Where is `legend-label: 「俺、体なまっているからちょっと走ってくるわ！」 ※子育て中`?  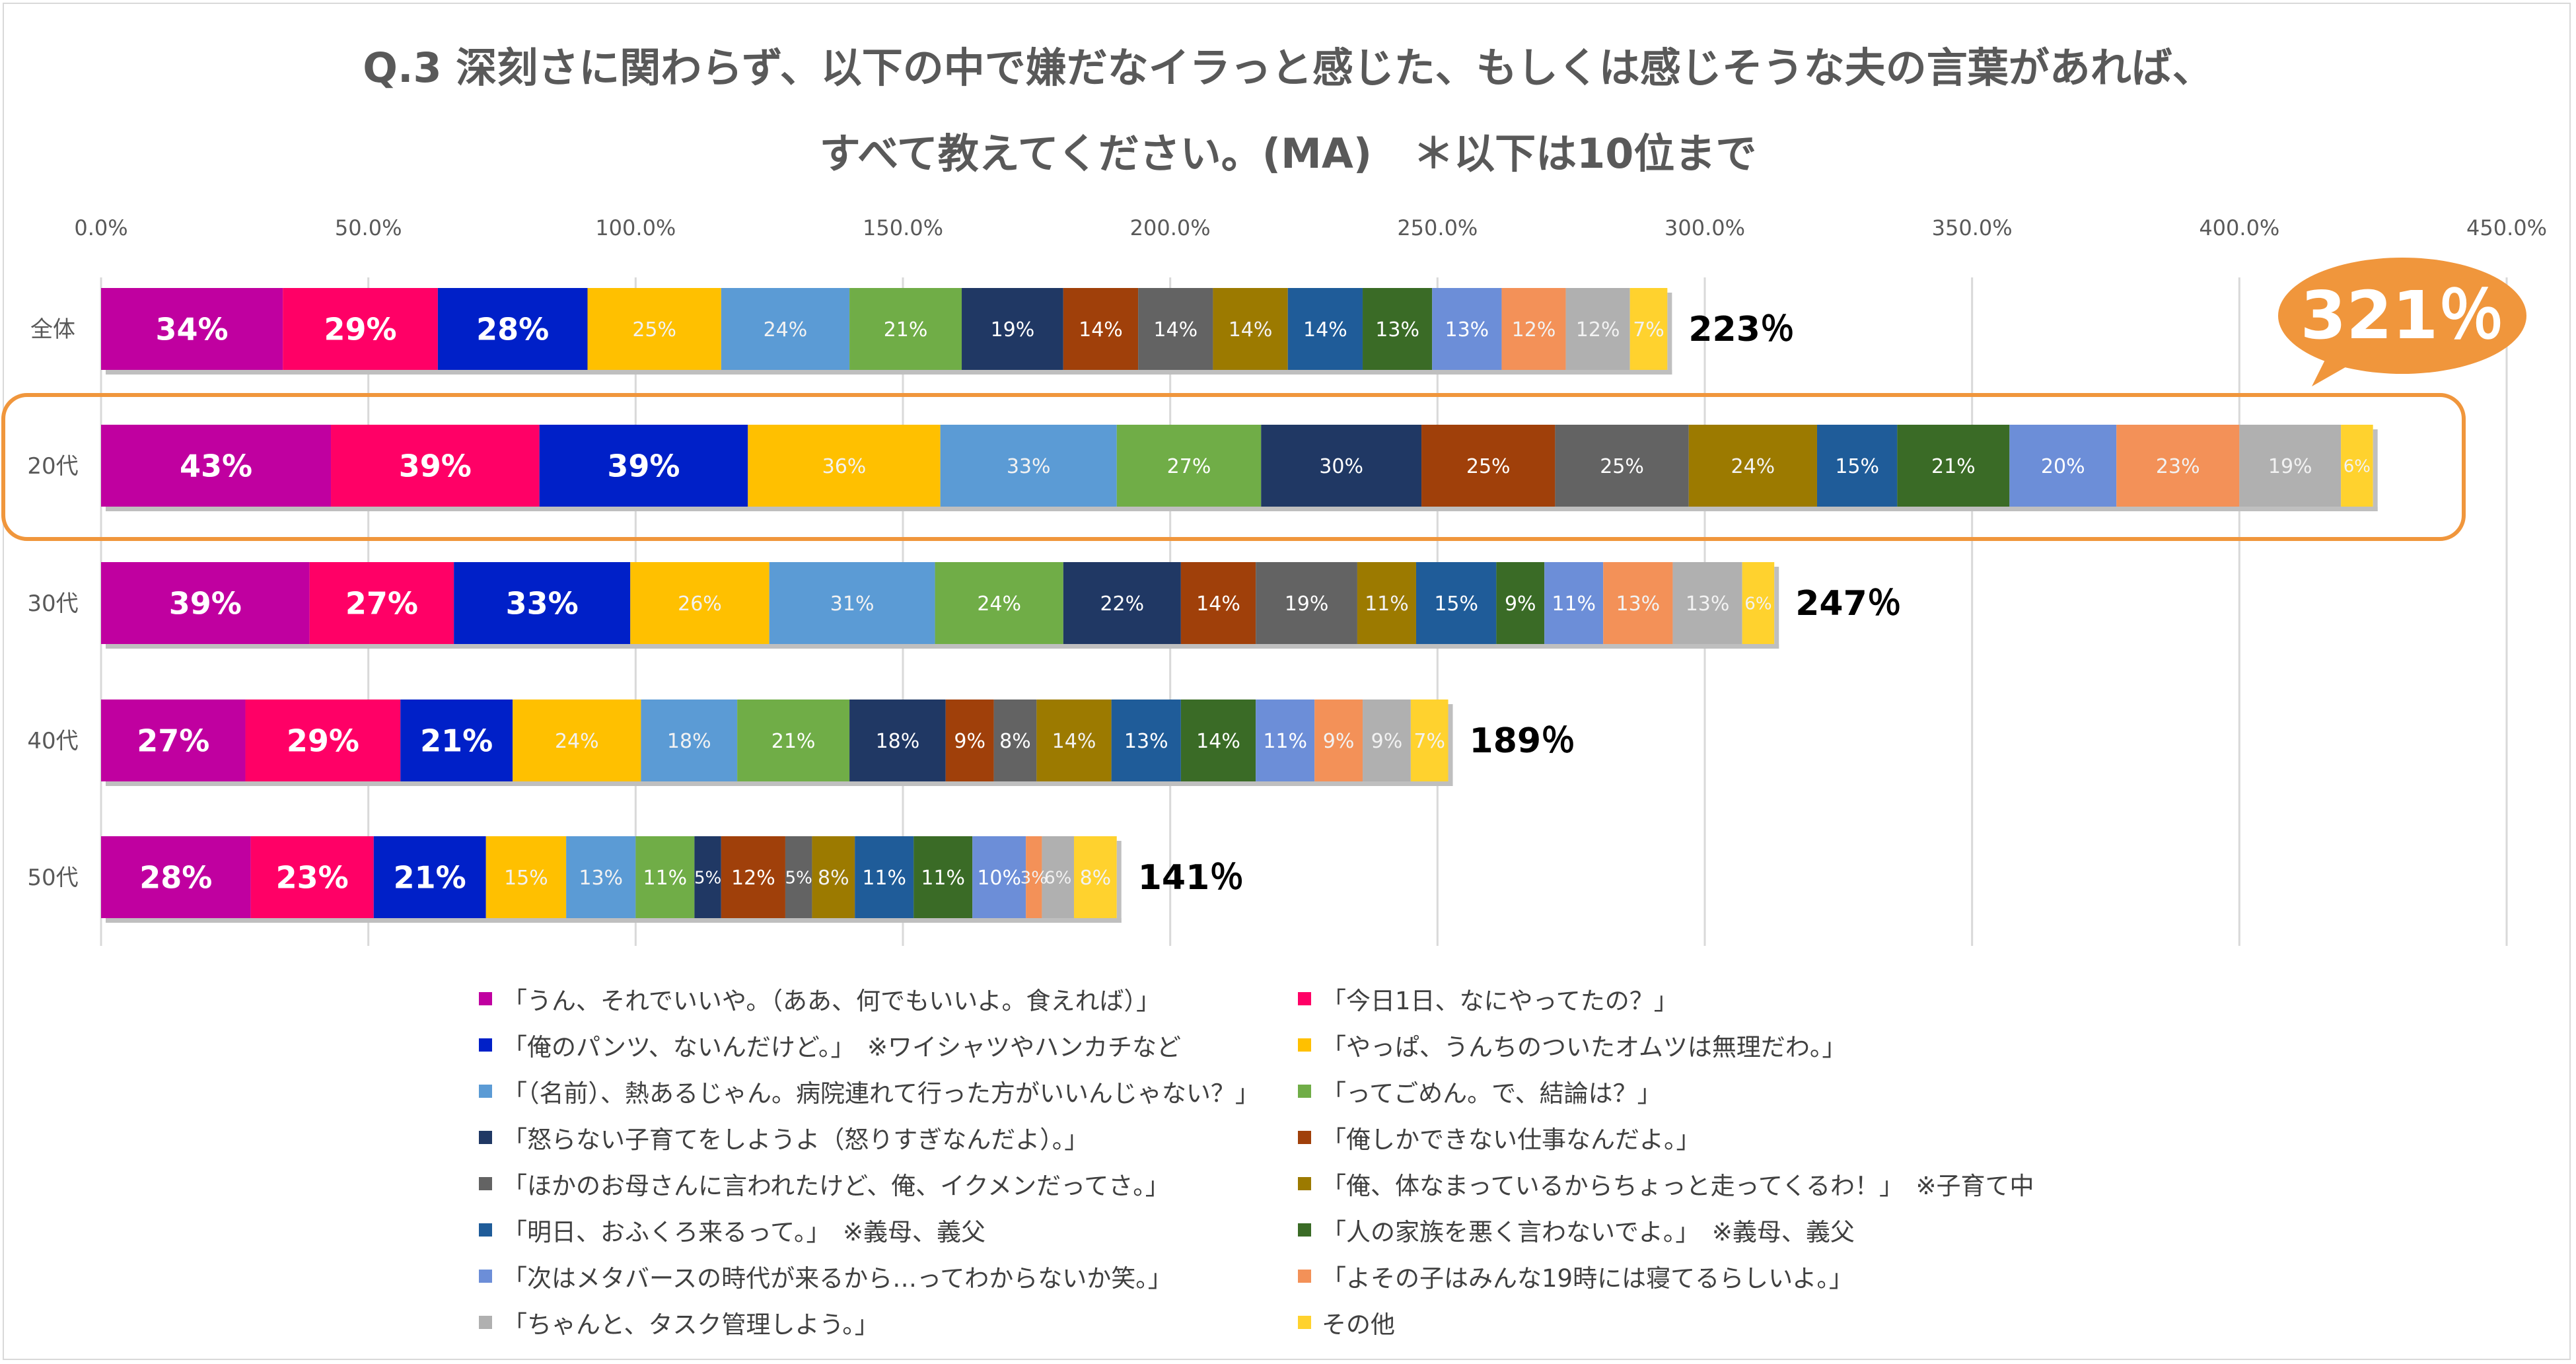 legend-label: 「俺、体なまっているからちょっと走ってくるわ！」 ※子育て中 is located at coordinates (1678, 1186).